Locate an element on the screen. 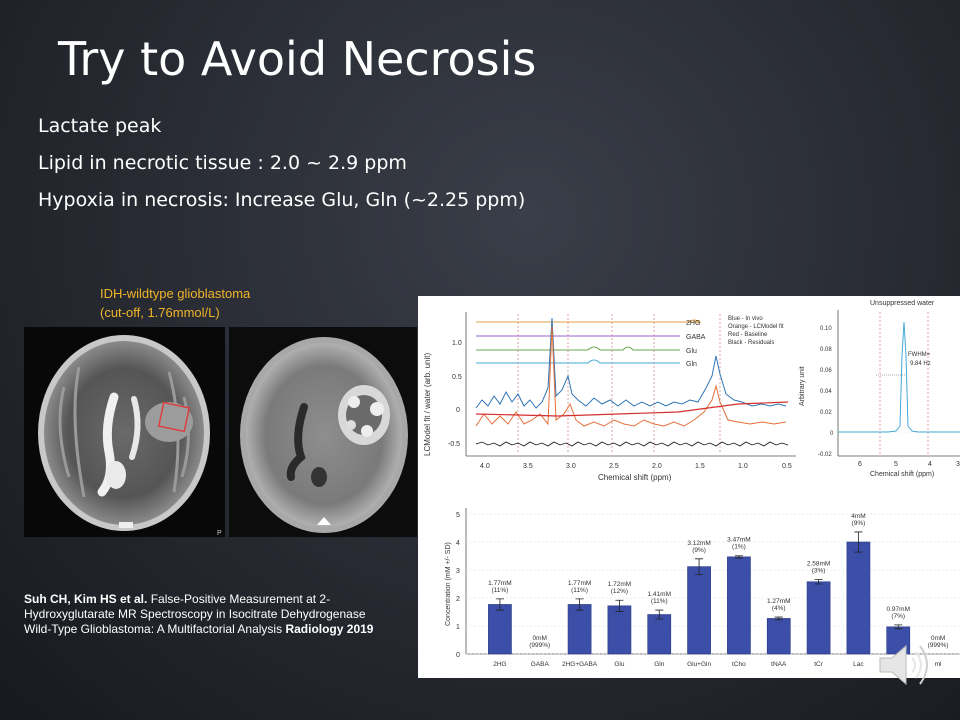 Image resolution: width=960 pixels, height=720 pixels. spectrum-ytick-05: 0.5 is located at coordinates (457, 377).